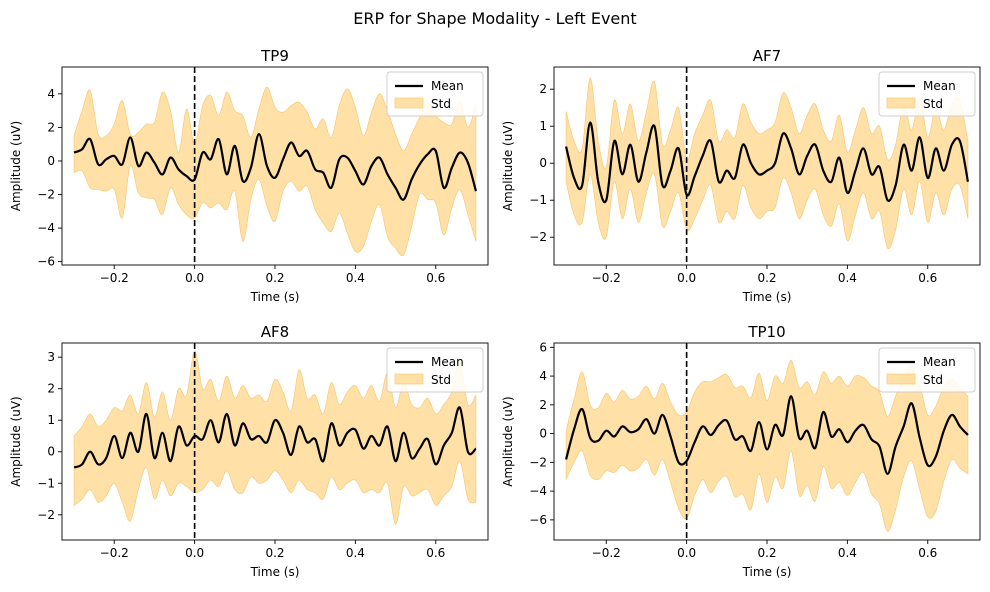  Describe the element at coordinates (766, 332) in the screenshot. I see `subplot-title: TP10` at that location.